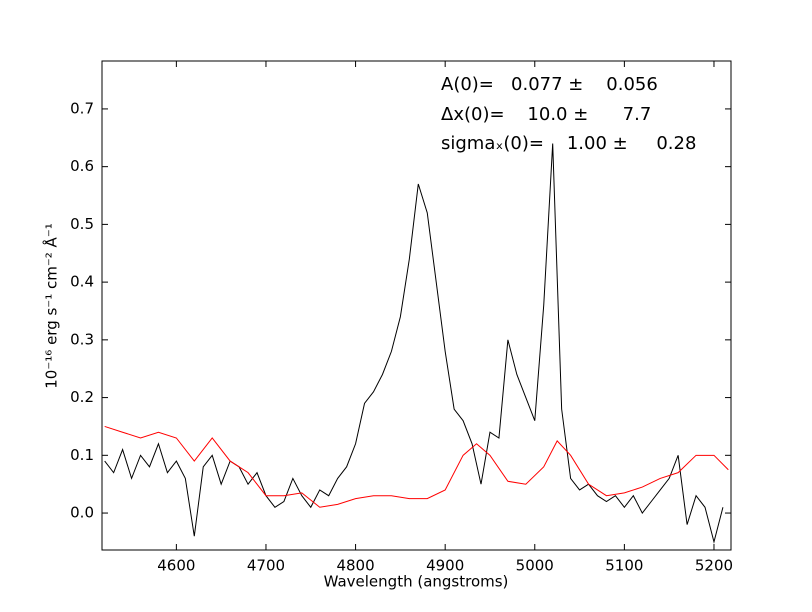  I want to click on x-tick-label: 4800, so click(355, 566).